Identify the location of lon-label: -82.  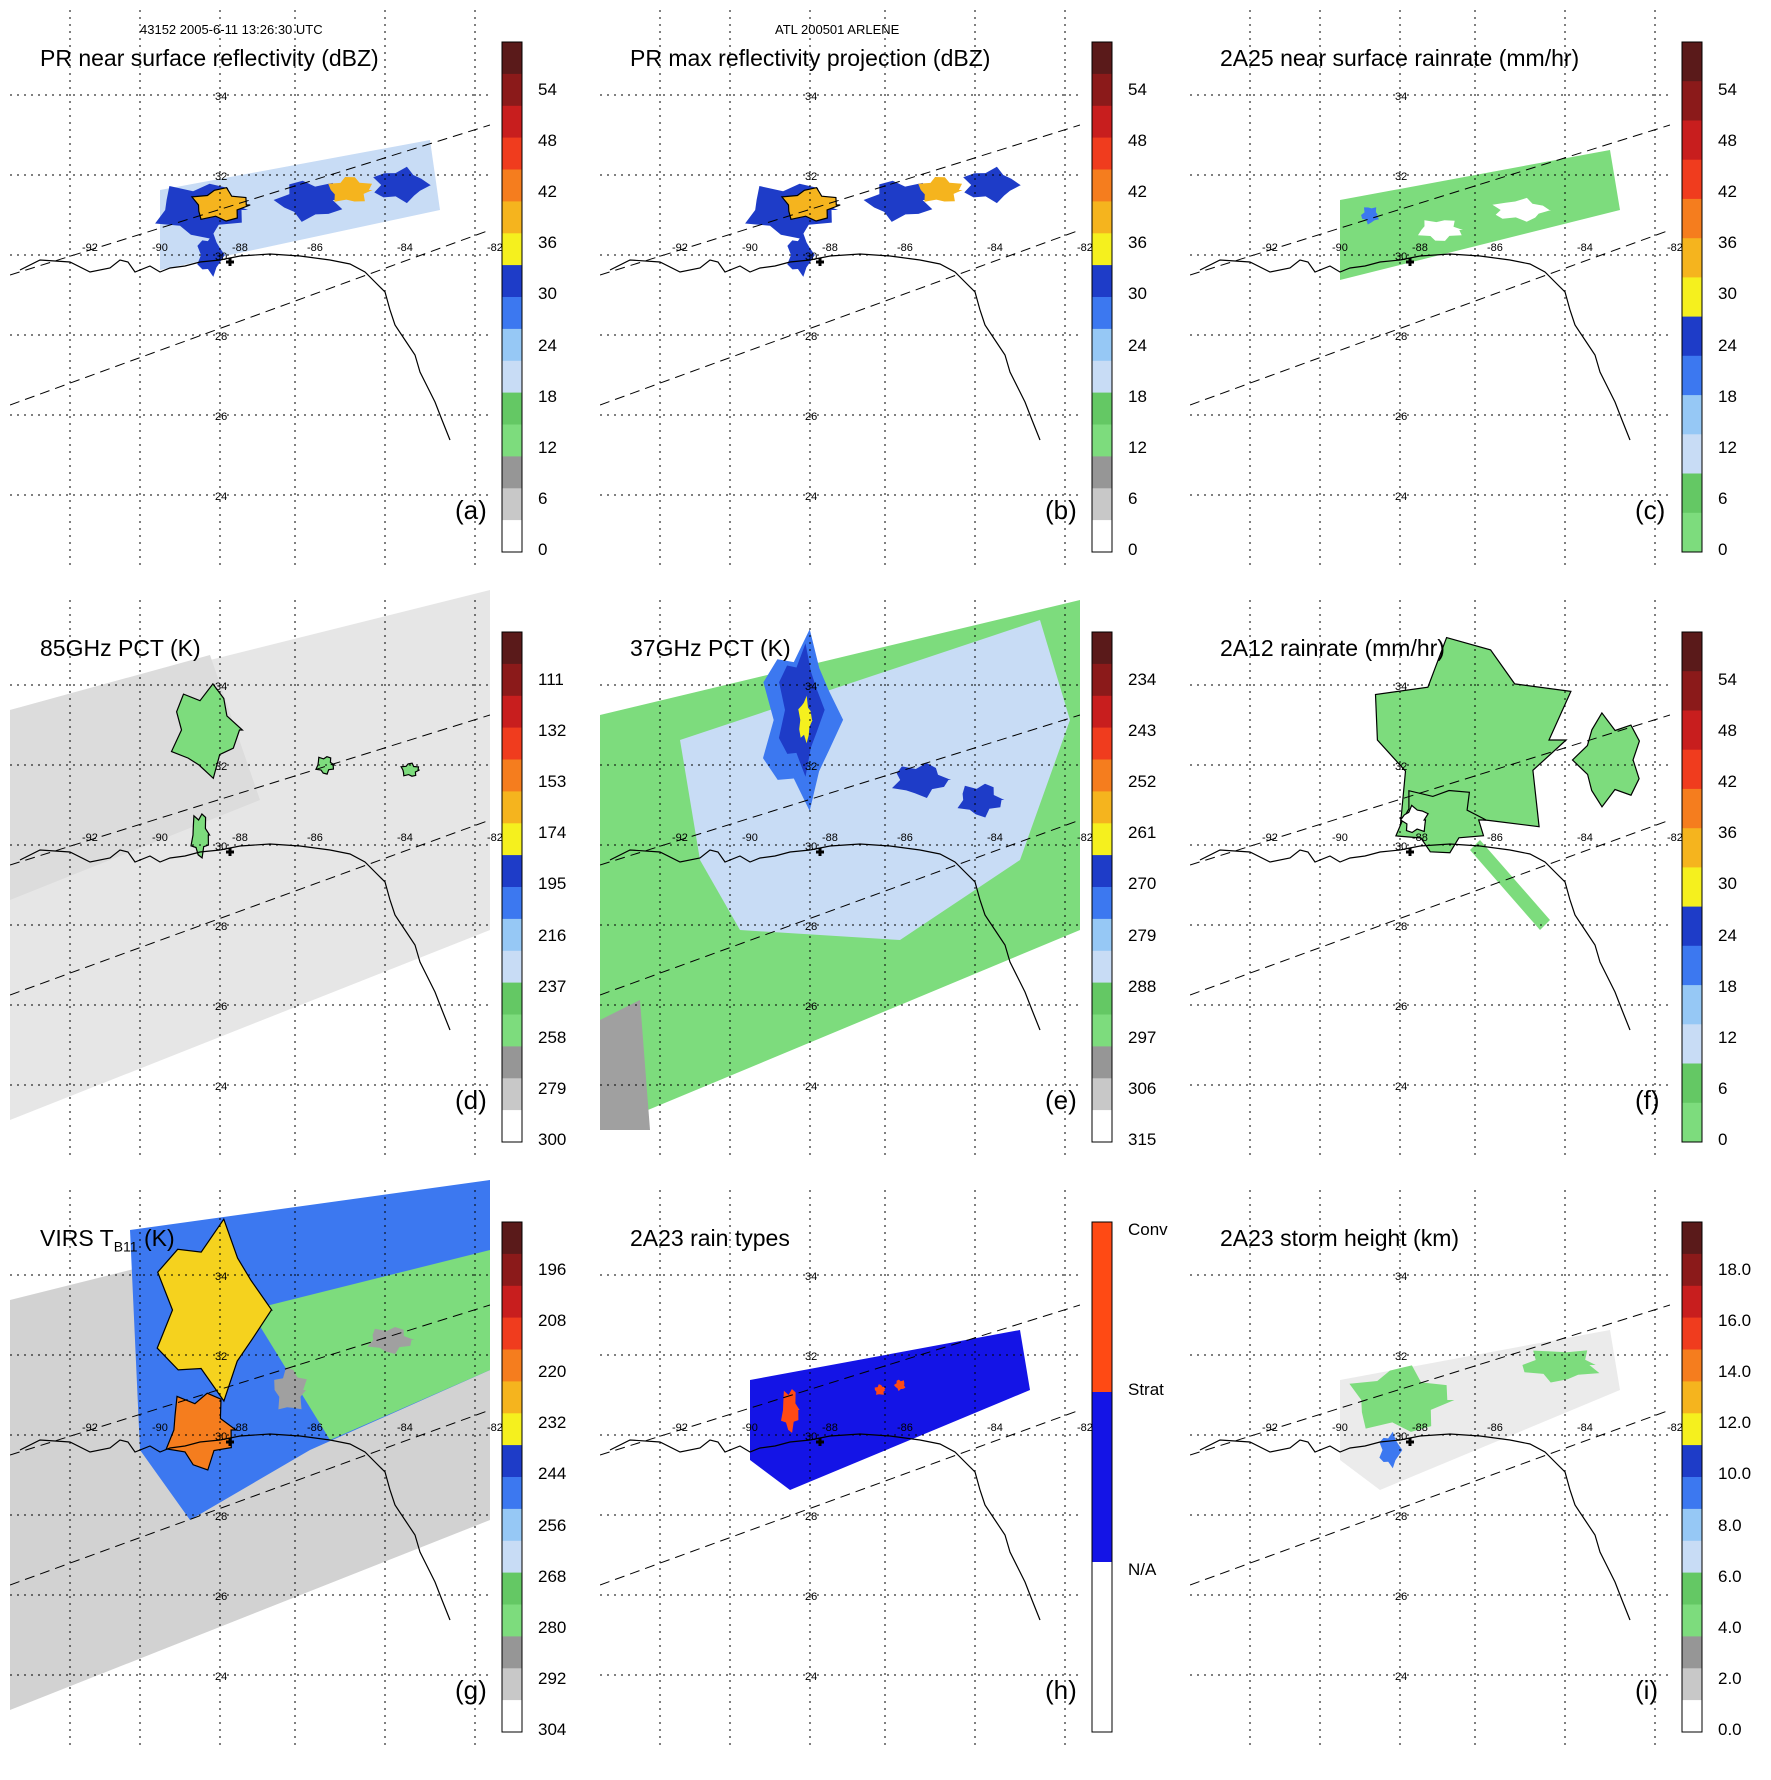
(1675, 1428).